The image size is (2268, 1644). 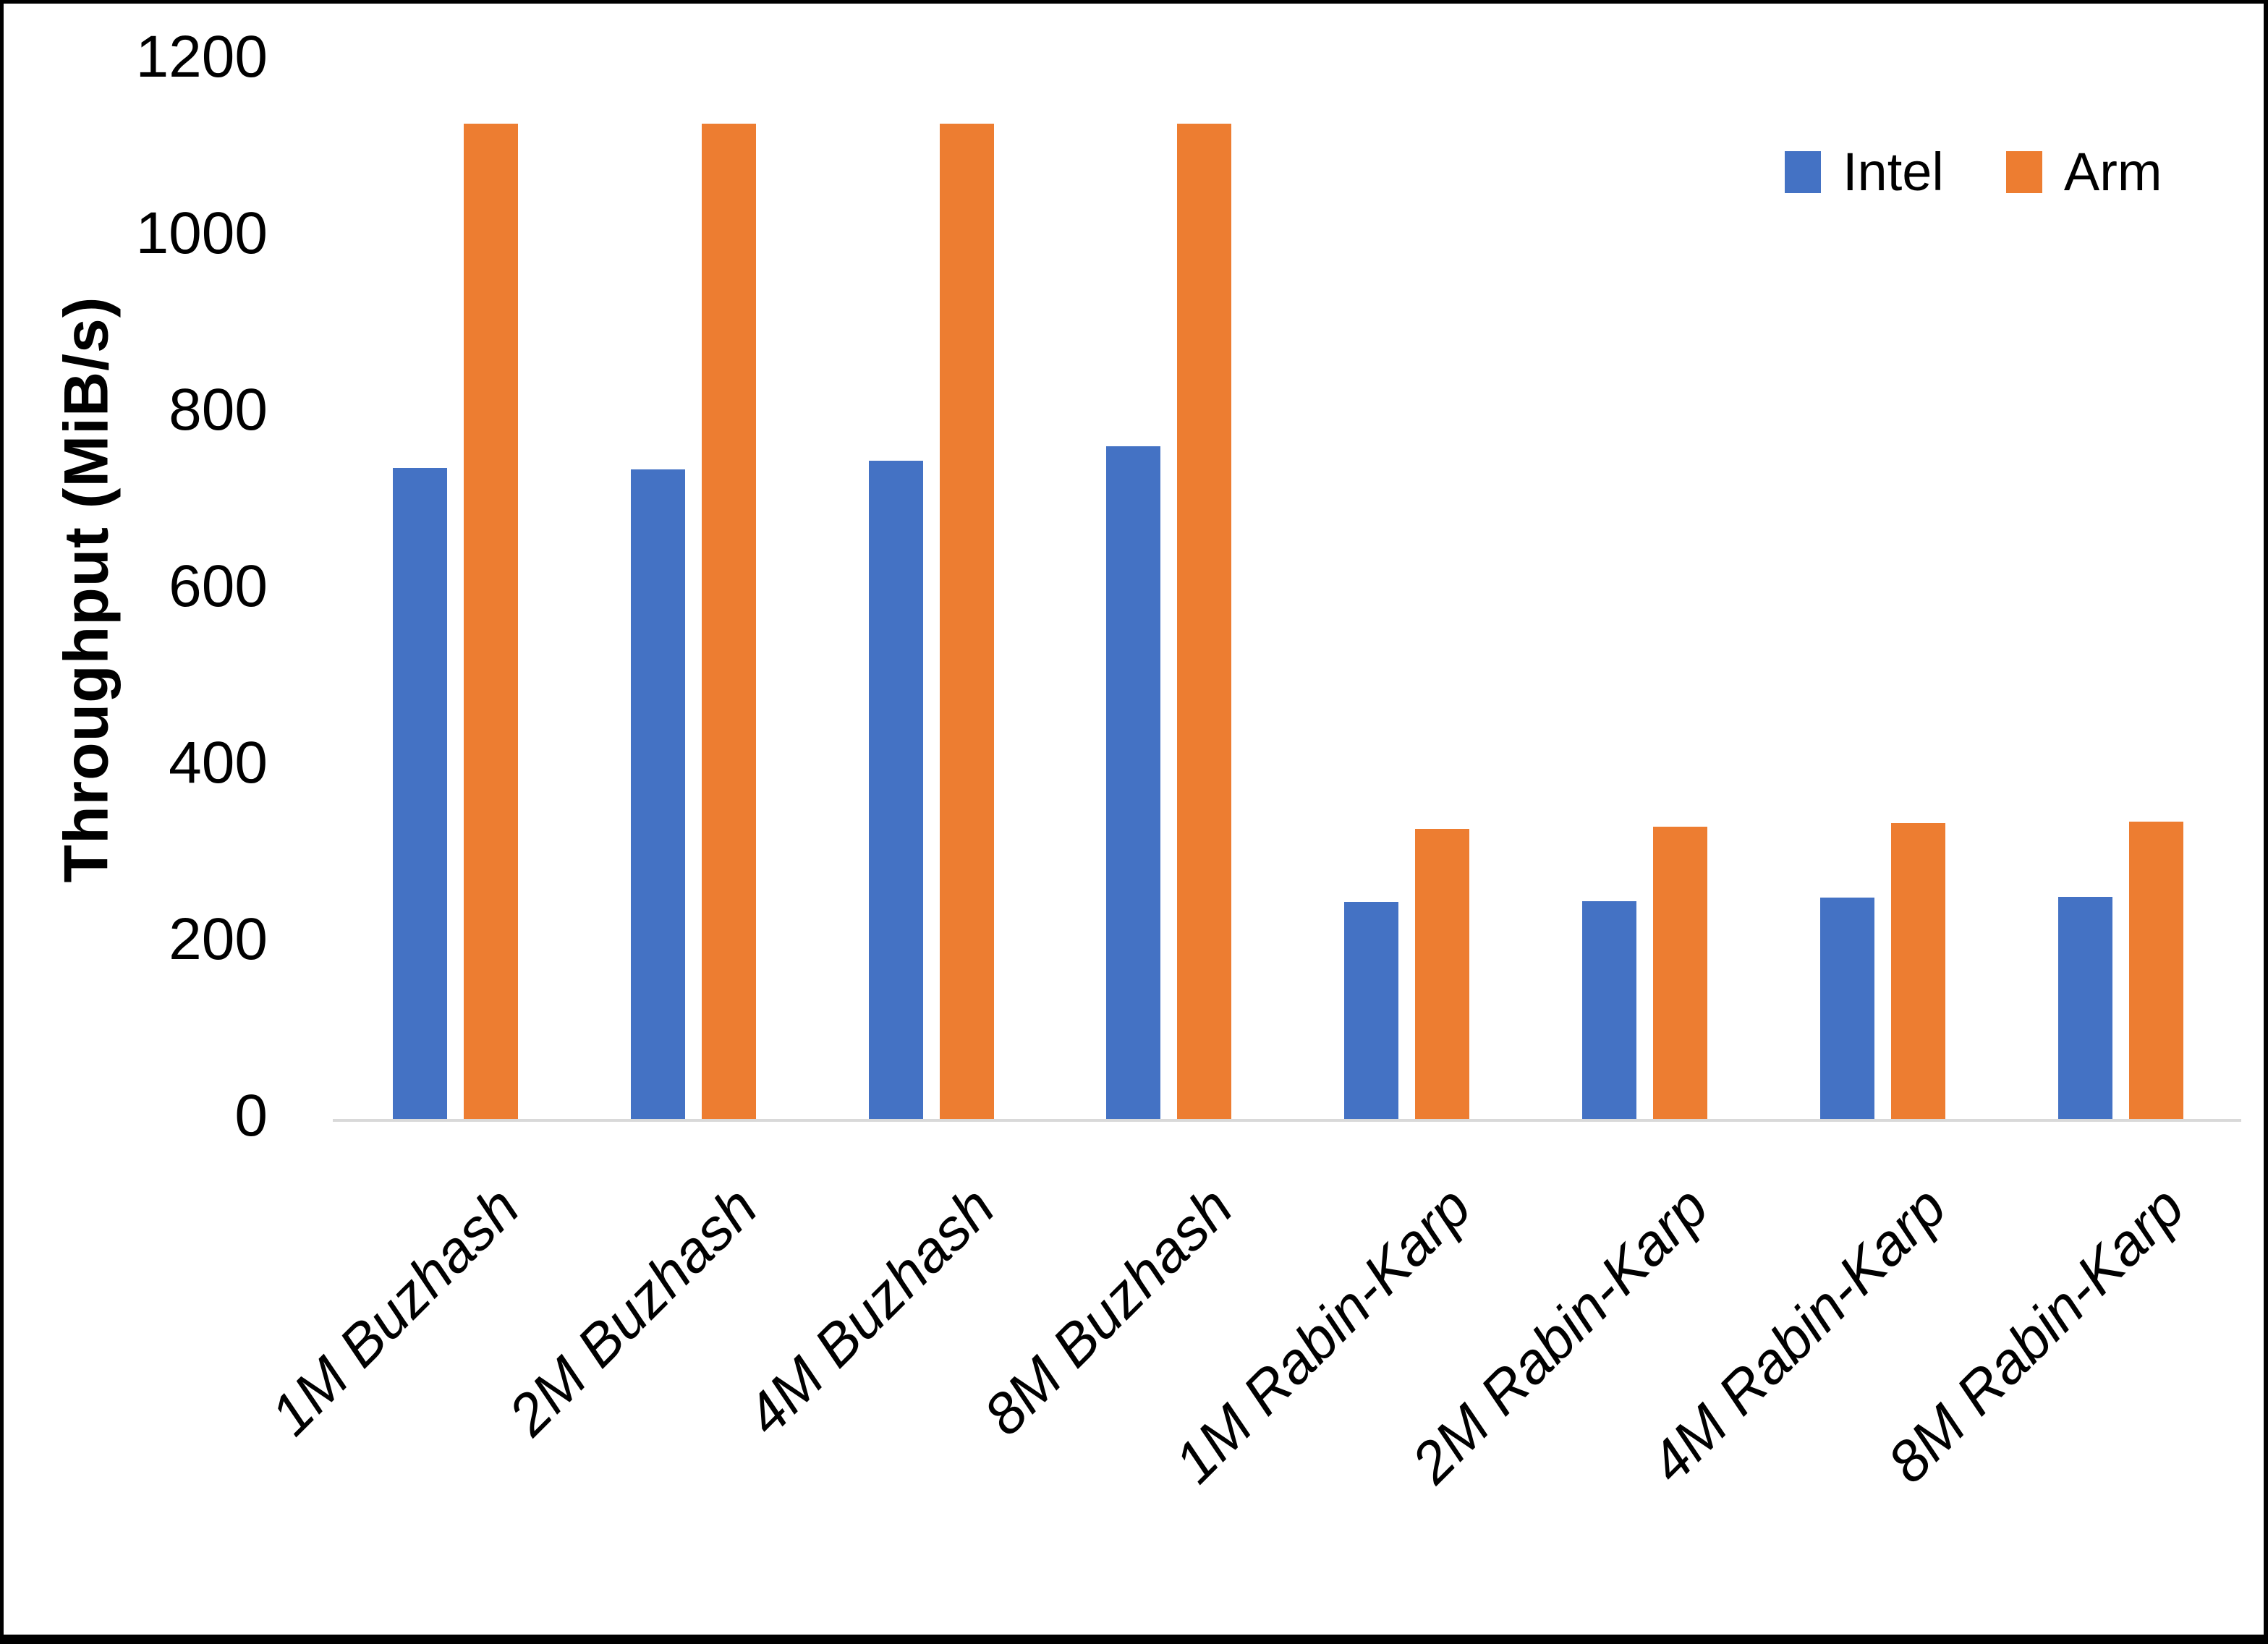 I want to click on x-category-label: 2M Buzhash, so click(x=632, y=1311).